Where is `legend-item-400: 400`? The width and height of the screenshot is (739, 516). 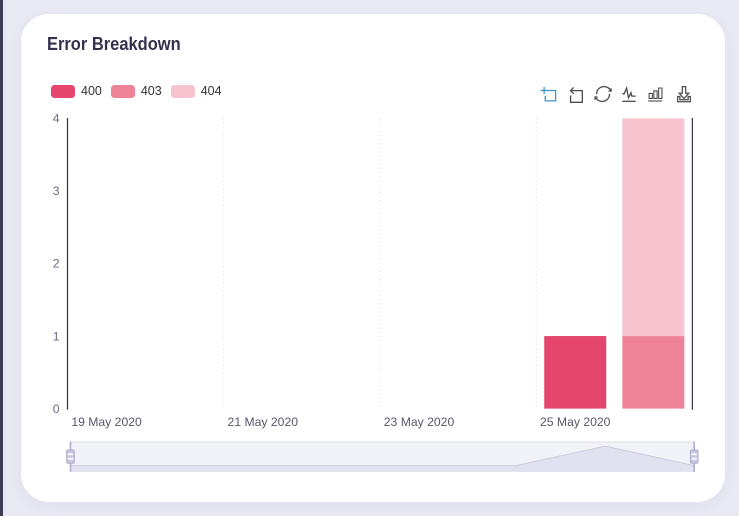 legend-item-400: 400 is located at coordinates (76, 91).